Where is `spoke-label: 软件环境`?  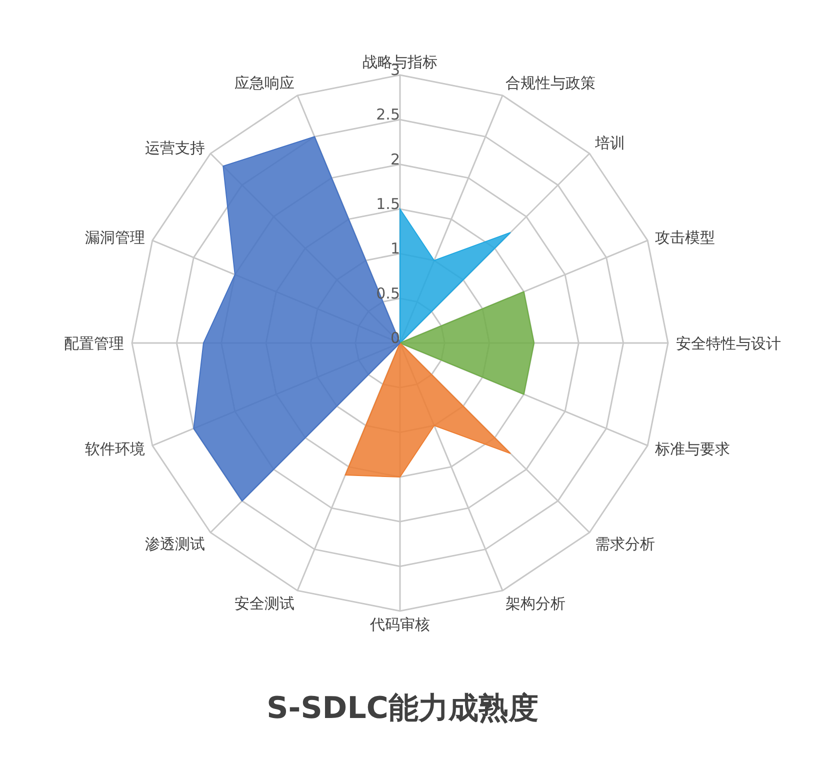 spoke-label: 软件环境 is located at coordinates (115, 449).